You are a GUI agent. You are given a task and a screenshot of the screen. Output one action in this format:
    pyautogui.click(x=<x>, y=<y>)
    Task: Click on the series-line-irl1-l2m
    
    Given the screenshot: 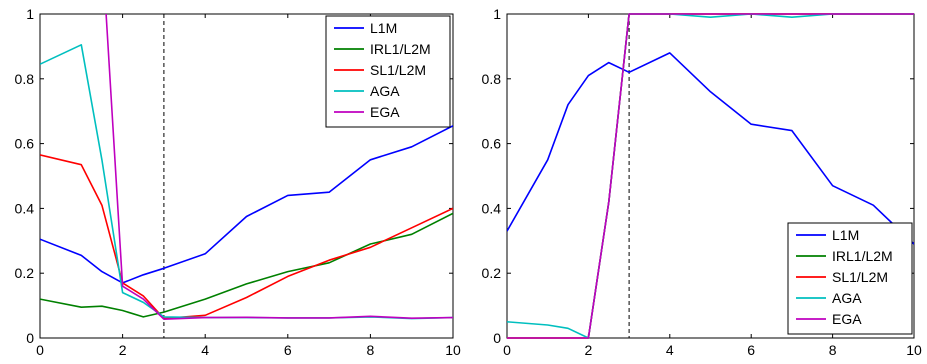 What is the action you would take?
    pyautogui.click(x=246, y=265)
    